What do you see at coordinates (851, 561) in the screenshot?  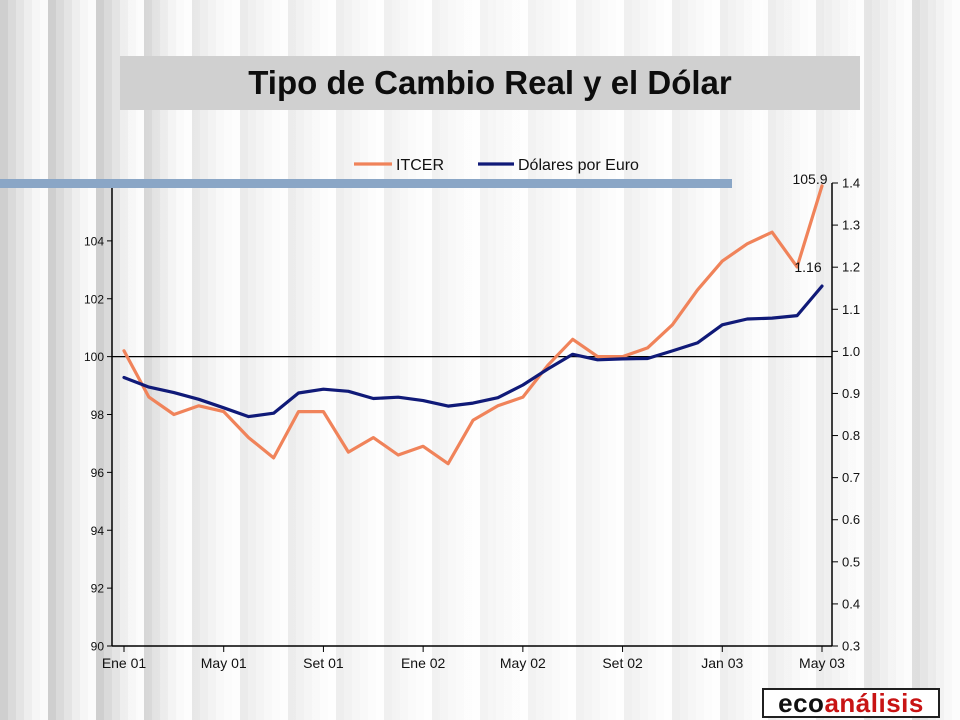 I see `right-y-tick-label: 0.5` at bounding box center [851, 561].